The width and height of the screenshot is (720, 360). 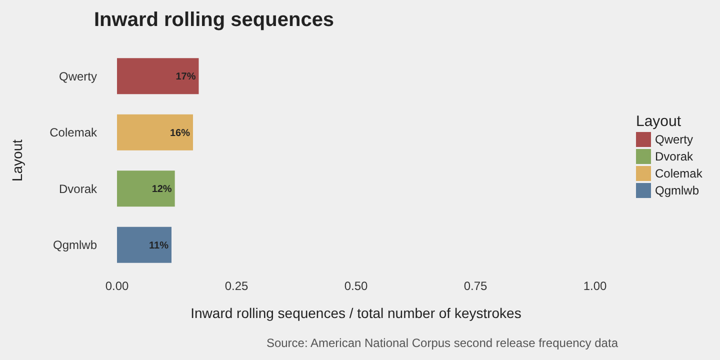 What do you see at coordinates (674, 139) in the screenshot?
I see `legend-label: Qwerty` at bounding box center [674, 139].